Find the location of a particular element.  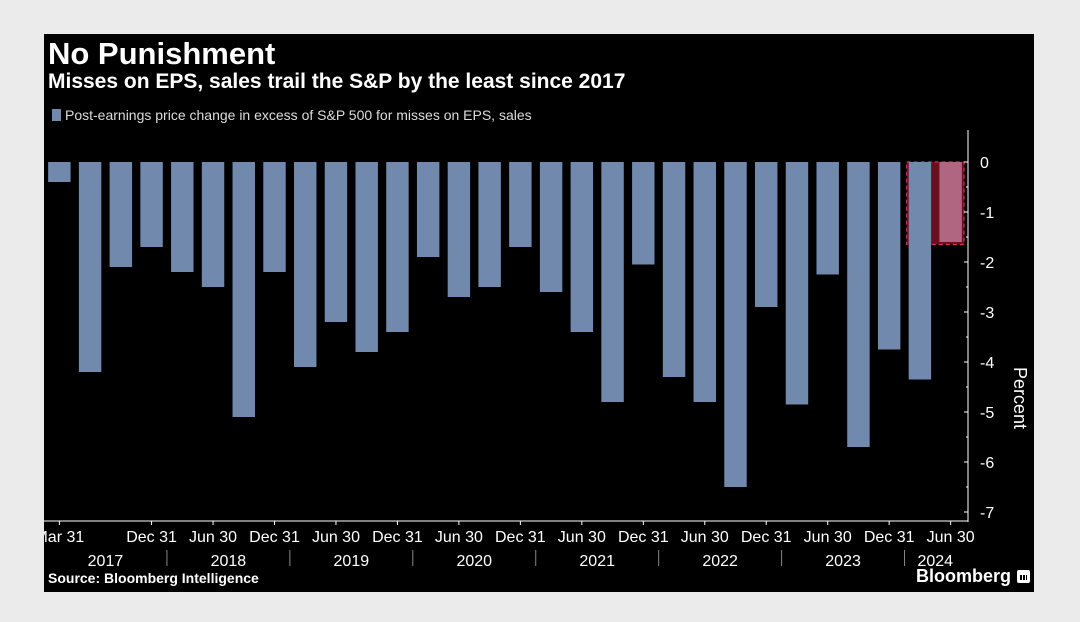

bar-mar-2021 is located at coordinates (551, 227).